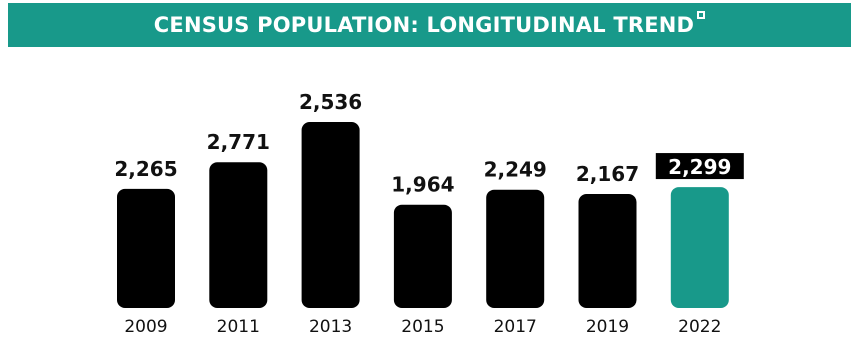 Image resolution: width=852 pixels, height=358 pixels. I want to click on value-label-bg-2022, so click(699, 166).